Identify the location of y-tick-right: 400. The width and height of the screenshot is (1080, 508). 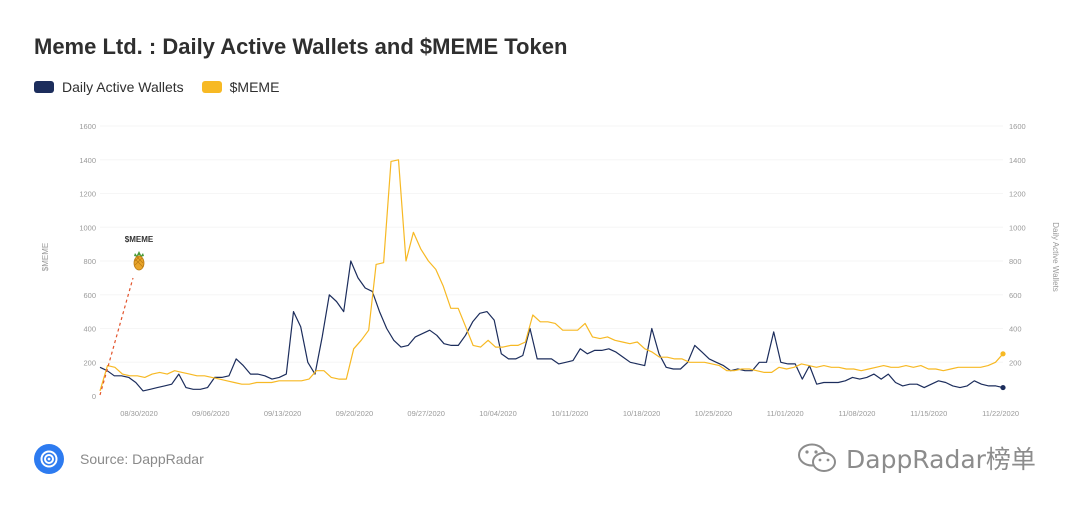
(1015, 329).